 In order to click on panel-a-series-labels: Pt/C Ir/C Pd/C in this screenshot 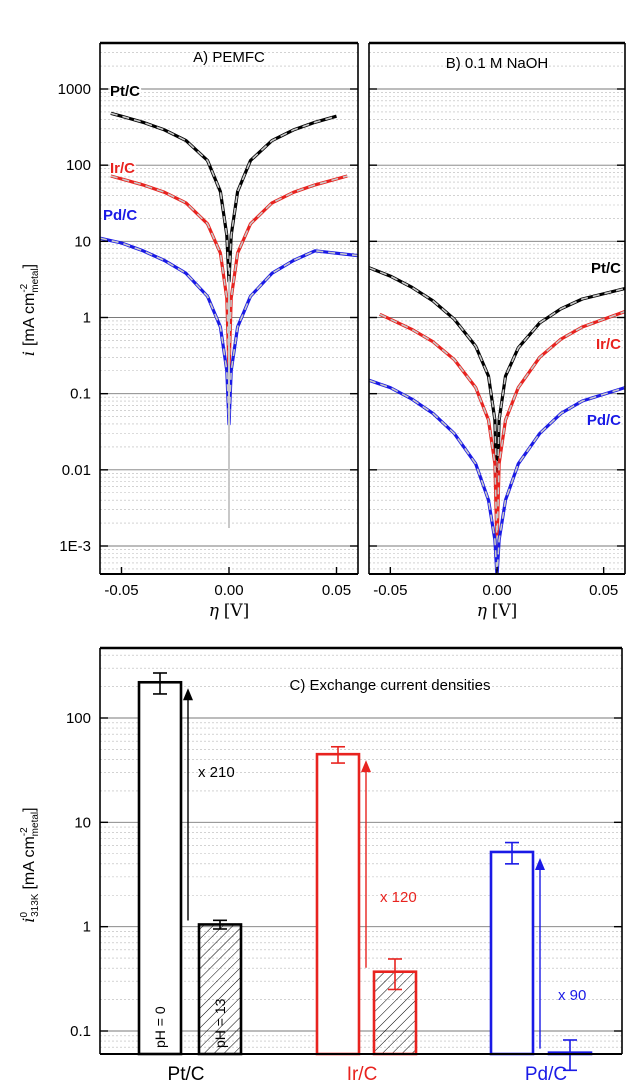, I will do `click(122, 154)`.